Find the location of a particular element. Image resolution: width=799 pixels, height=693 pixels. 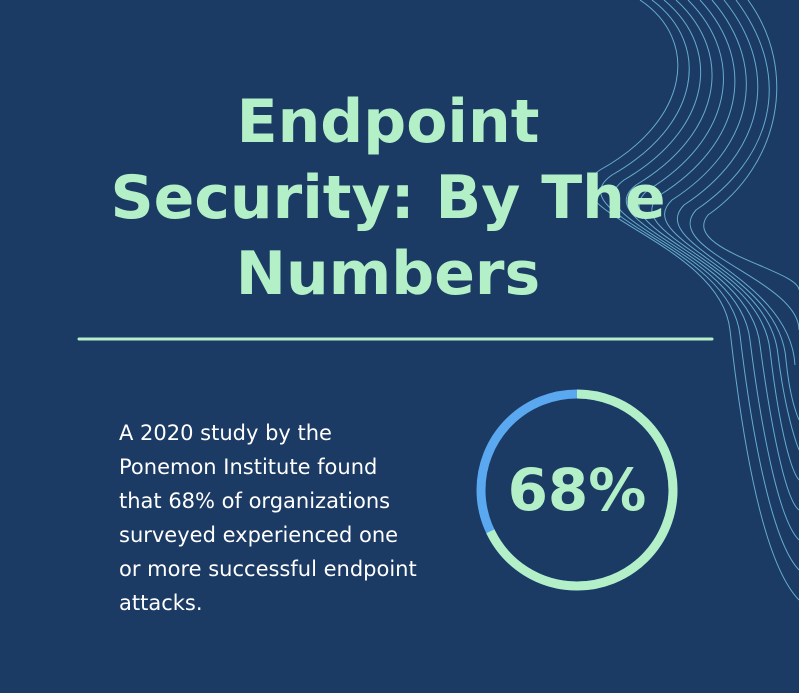

title-line: Endpoint is located at coordinates (388, 122).